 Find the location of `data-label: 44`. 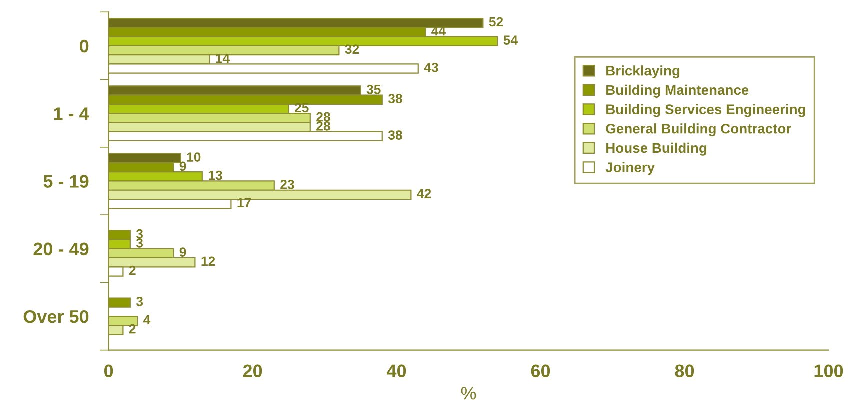

data-label: 44 is located at coordinates (439, 31).